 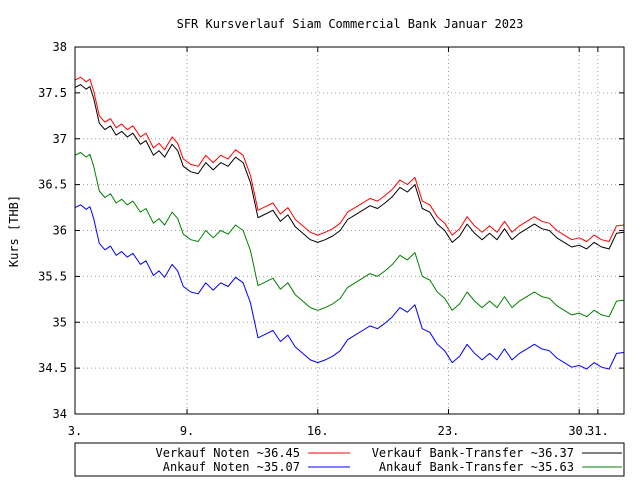 What do you see at coordinates (318, 431) in the screenshot?
I see `x-tick-label: 16.` at bounding box center [318, 431].